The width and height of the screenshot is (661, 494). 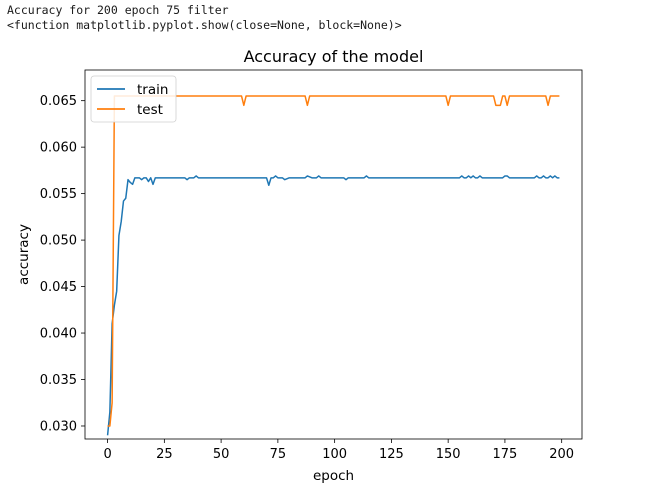 I want to click on x-tick-label: 75, so click(x=278, y=454).